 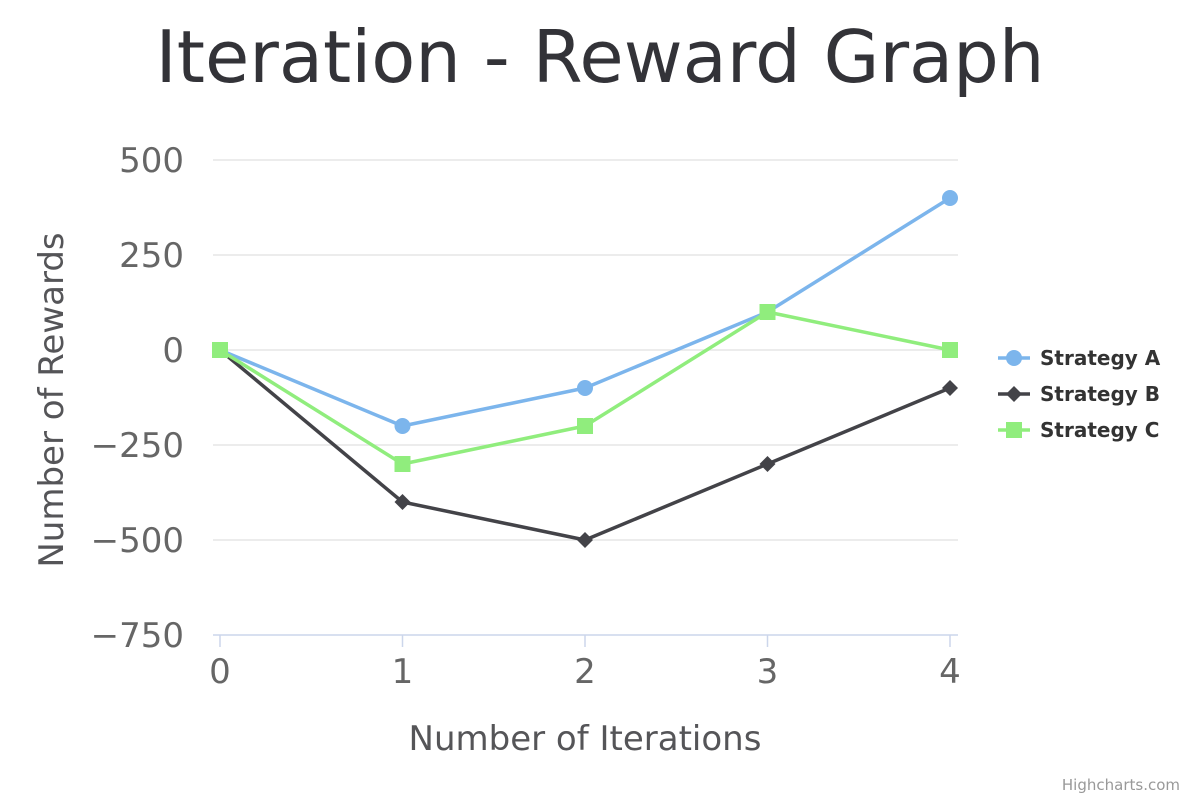 I want to click on y-tick-label: −250, so click(x=137, y=446).